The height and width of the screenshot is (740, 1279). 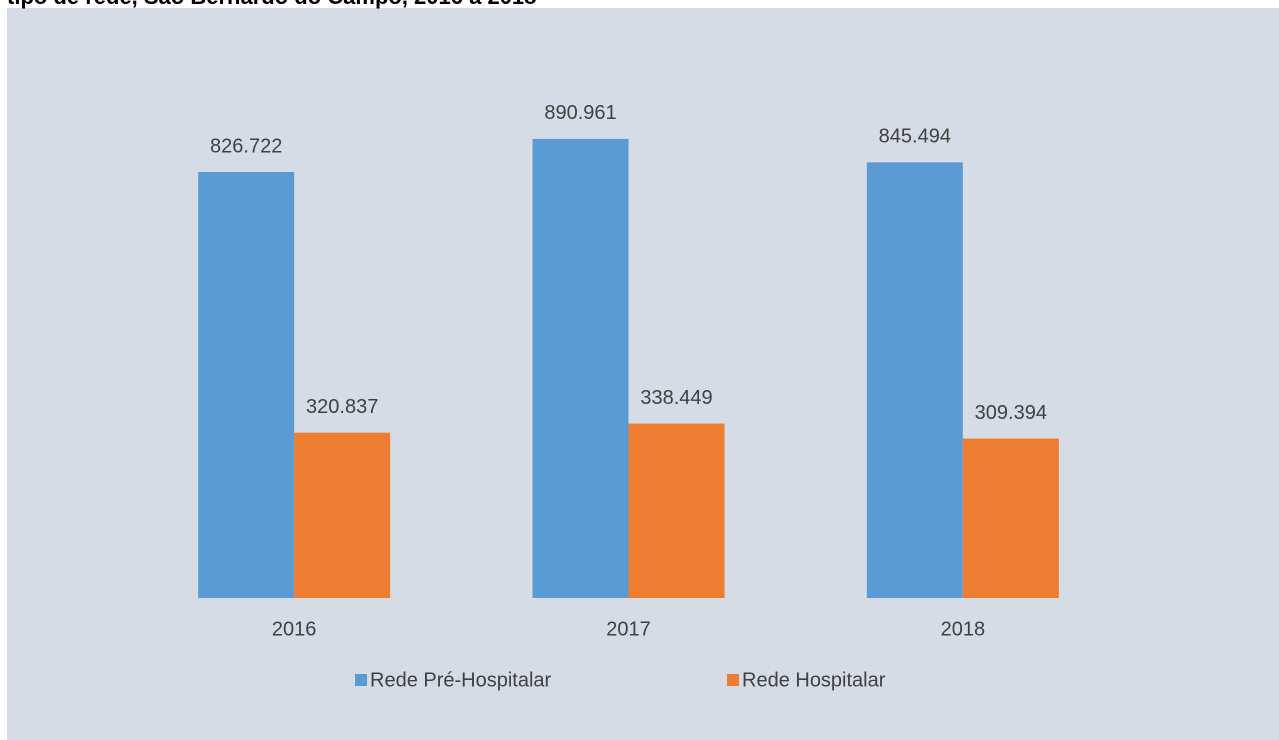 I want to click on x-tick-label: 2018, so click(x=963, y=629).